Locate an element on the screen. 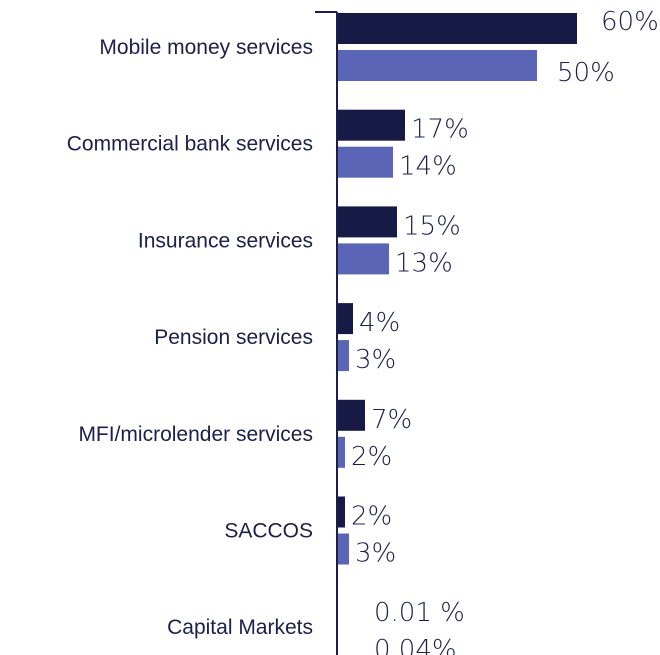 This screenshot has height=655, width=660. category-label: MFI/microlender services is located at coordinates (195, 434).